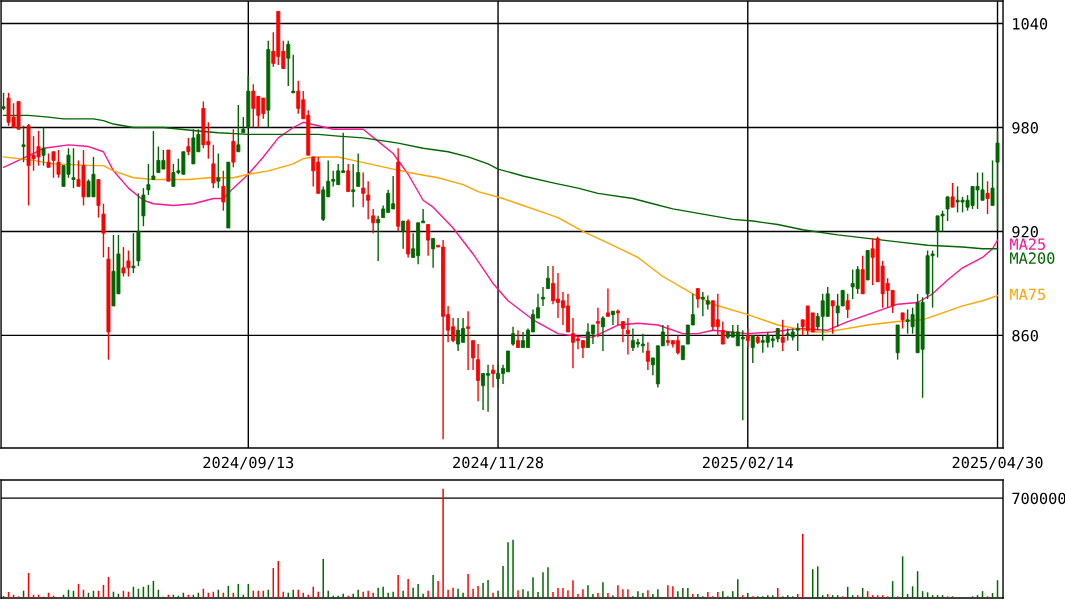 This screenshot has height=600, width=1065. Describe the element at coordinates (1025, 231) in the screenshot. I see `y-tick-label: 920` at that location.